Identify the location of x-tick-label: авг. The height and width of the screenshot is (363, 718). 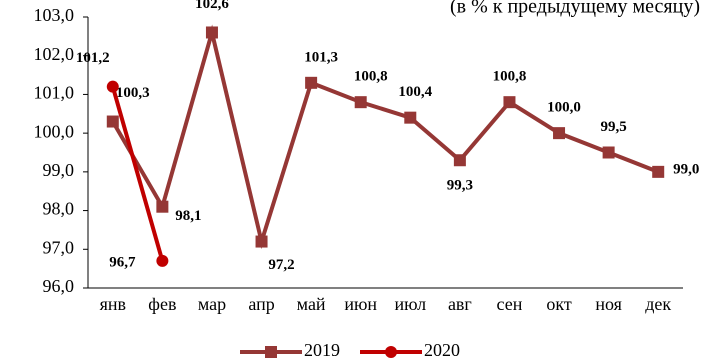
(460, 304).